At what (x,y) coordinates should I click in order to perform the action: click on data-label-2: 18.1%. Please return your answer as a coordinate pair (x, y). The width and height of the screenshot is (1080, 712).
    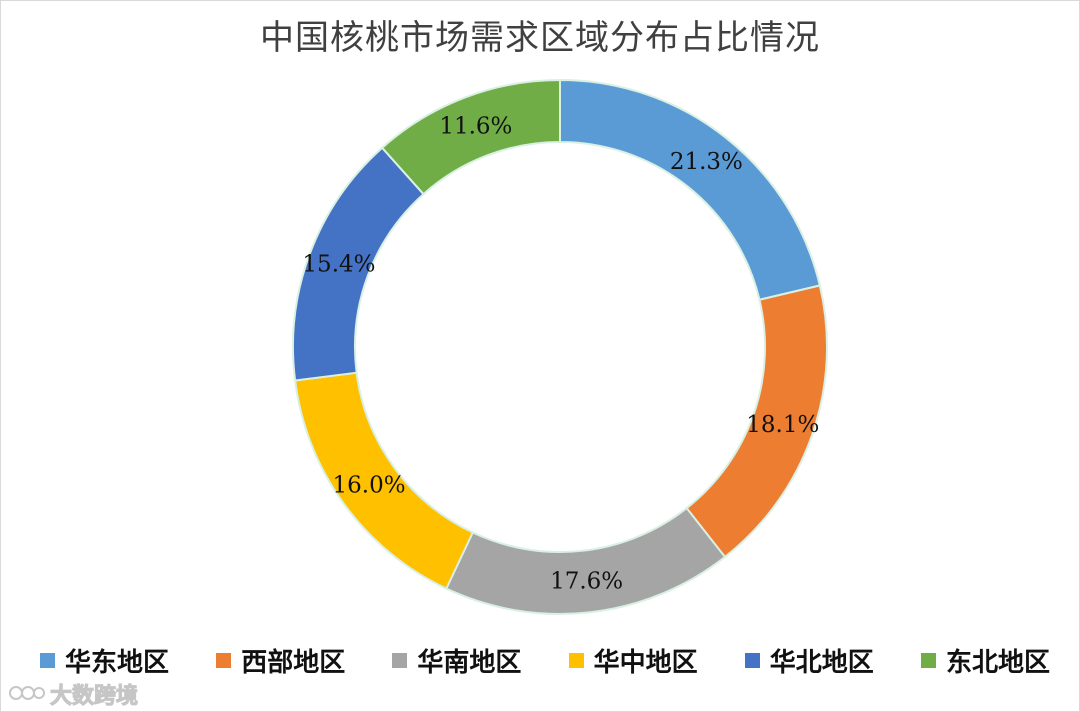
    Looking at the image, I should click on (782, 425).